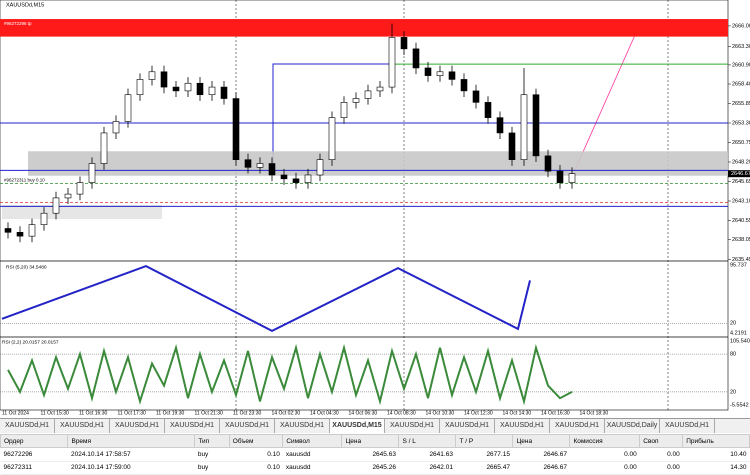  I want to click on cell: xauusdd, so click(312, 468).